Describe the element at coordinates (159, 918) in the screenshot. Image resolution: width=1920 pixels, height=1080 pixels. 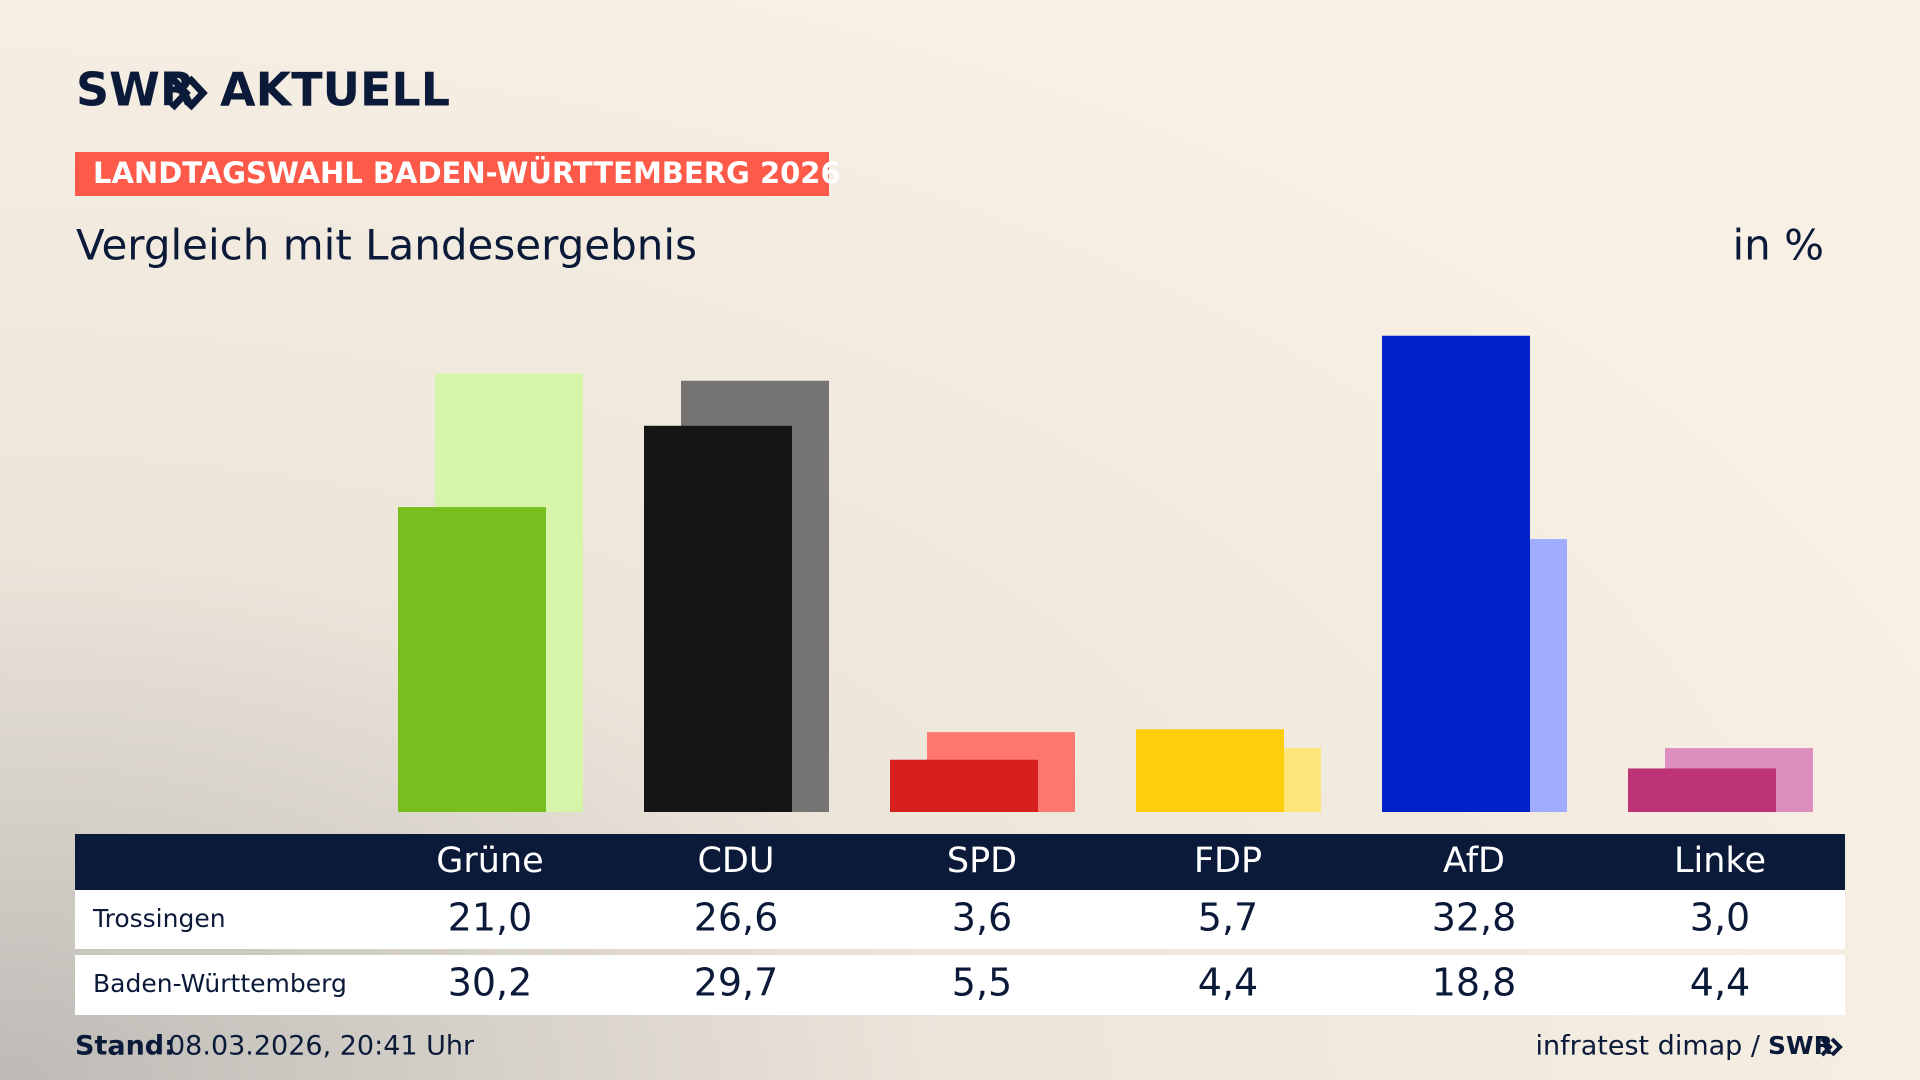
I see `row-label: Trossingen` at that location.